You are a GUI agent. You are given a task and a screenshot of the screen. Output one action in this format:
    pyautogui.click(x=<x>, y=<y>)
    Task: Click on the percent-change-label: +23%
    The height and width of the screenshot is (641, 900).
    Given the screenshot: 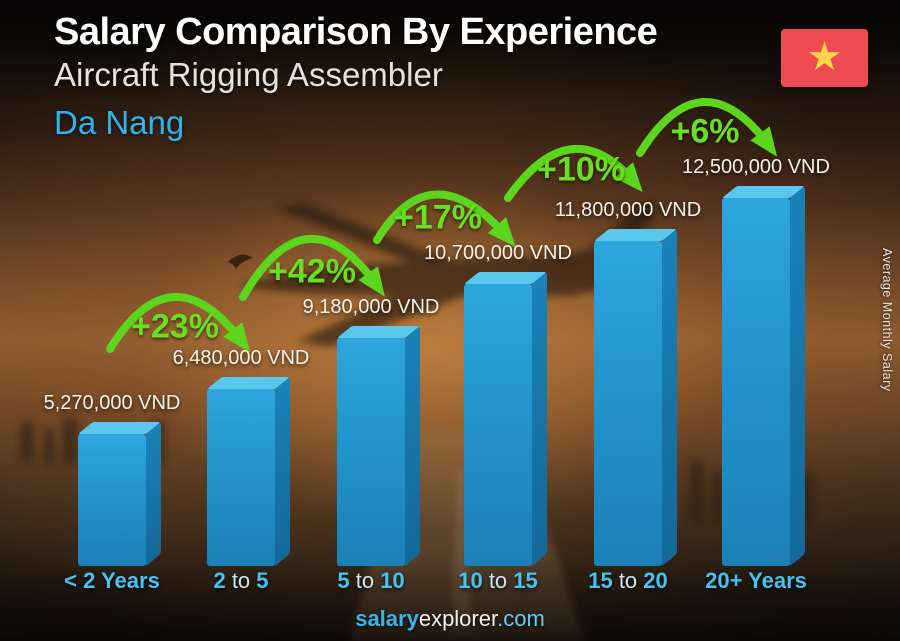 What is the action you would take?
    pyautogui.click(x=175, y=326)
    